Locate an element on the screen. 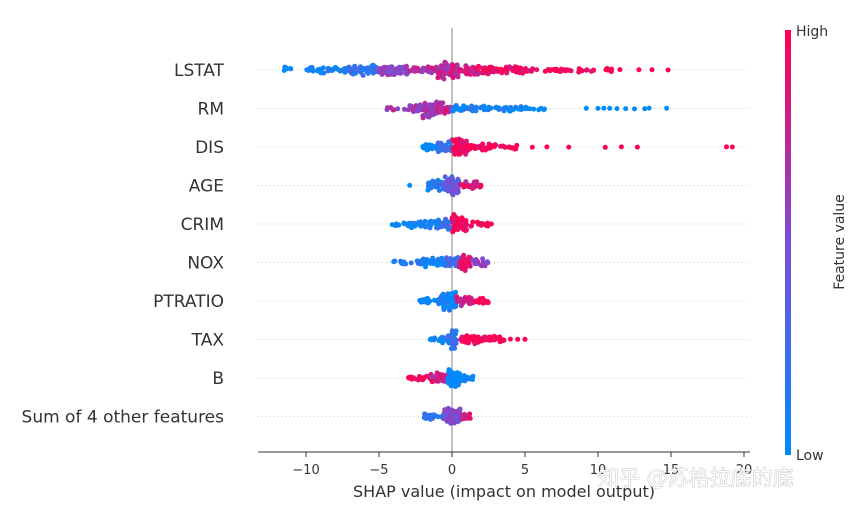  feature-label: B is located at coordinates (218, 379).